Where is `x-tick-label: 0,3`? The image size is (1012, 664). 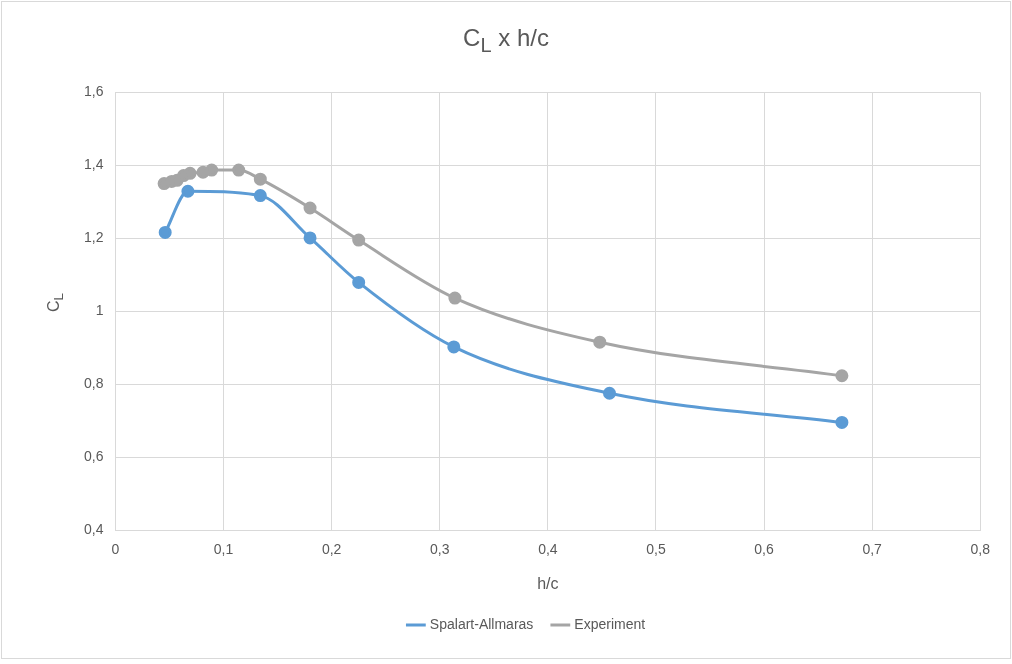 x-tick-label: 0,3 is located at coordinates (440, 549).